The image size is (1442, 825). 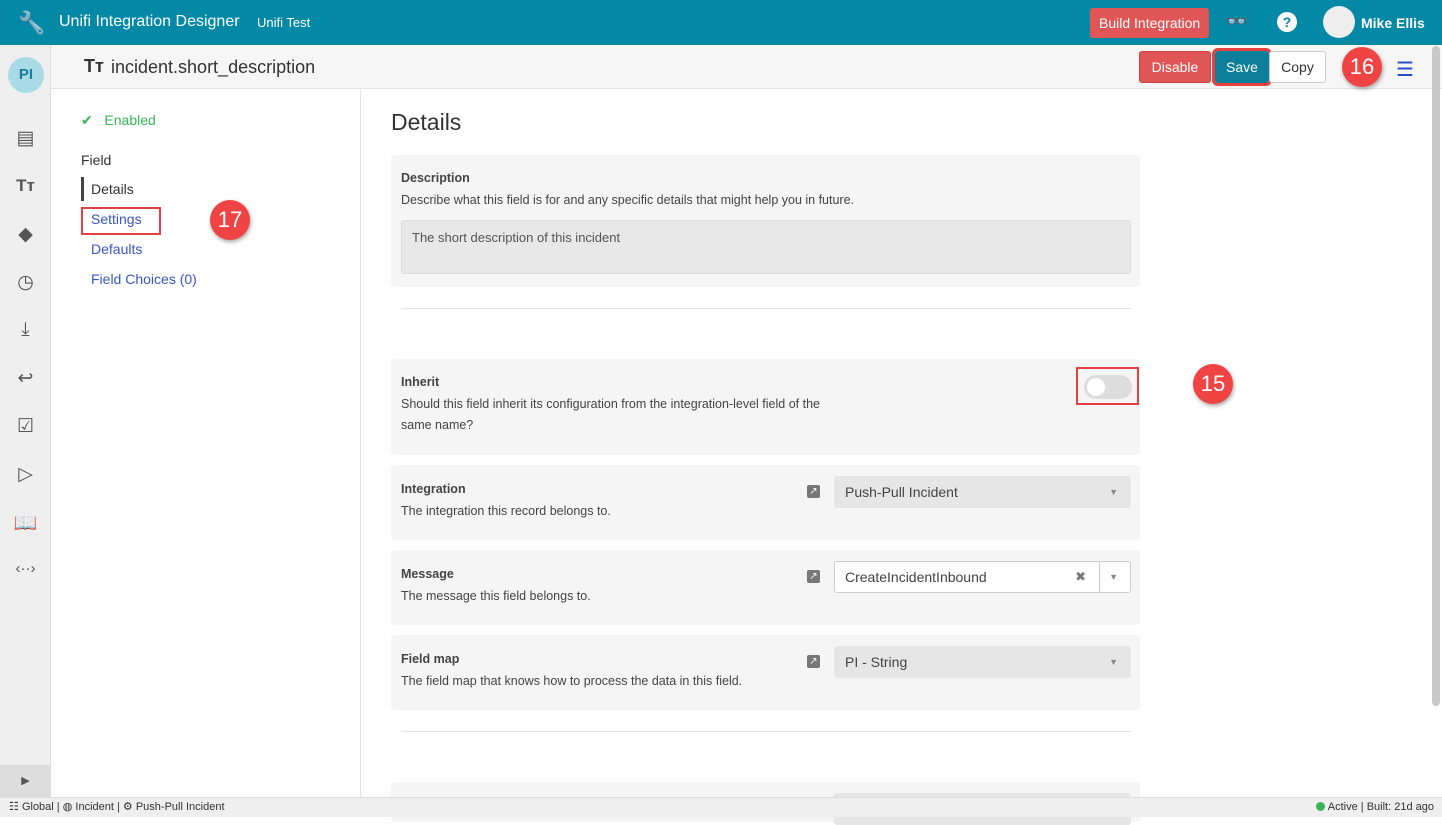 I want to click on save-button: Save, so click(x=1242, y=67).